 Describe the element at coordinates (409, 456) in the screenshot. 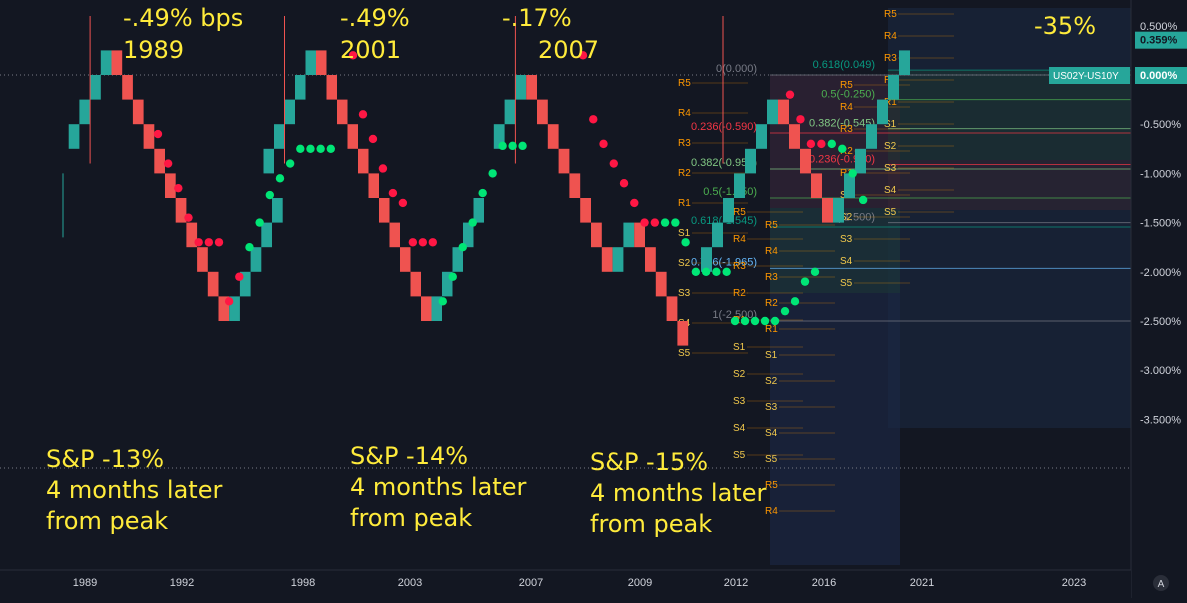

I see `annotation-c2-sp-line-0: S&P -14%` at that location.